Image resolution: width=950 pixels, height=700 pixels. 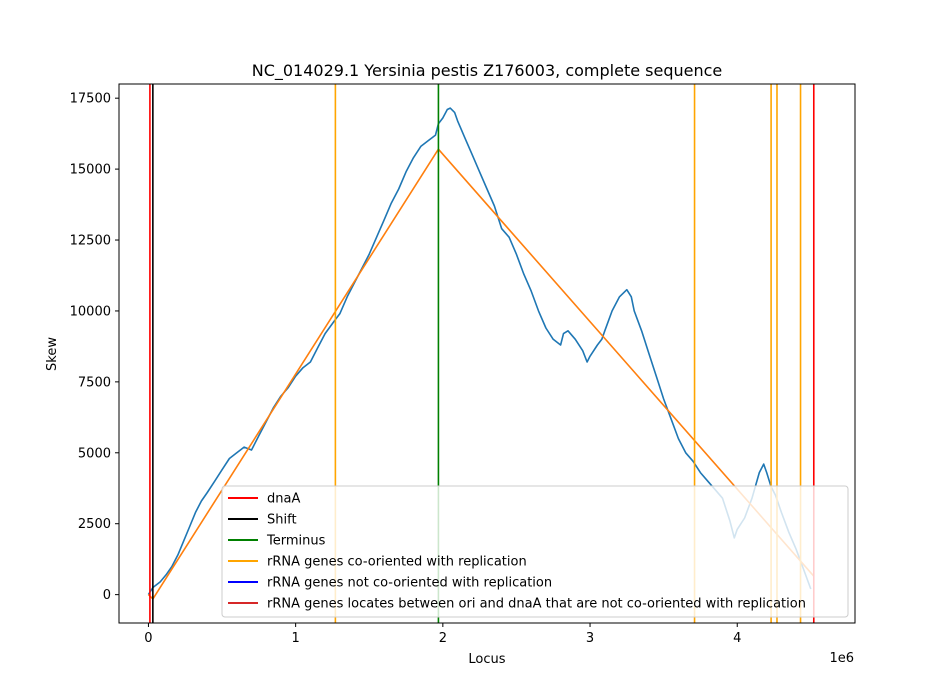 What do you see at coordinates (841, 658) in the screenshot?
I see `x-axis-offset-label: 1e6` at bounding box center [841, 658].